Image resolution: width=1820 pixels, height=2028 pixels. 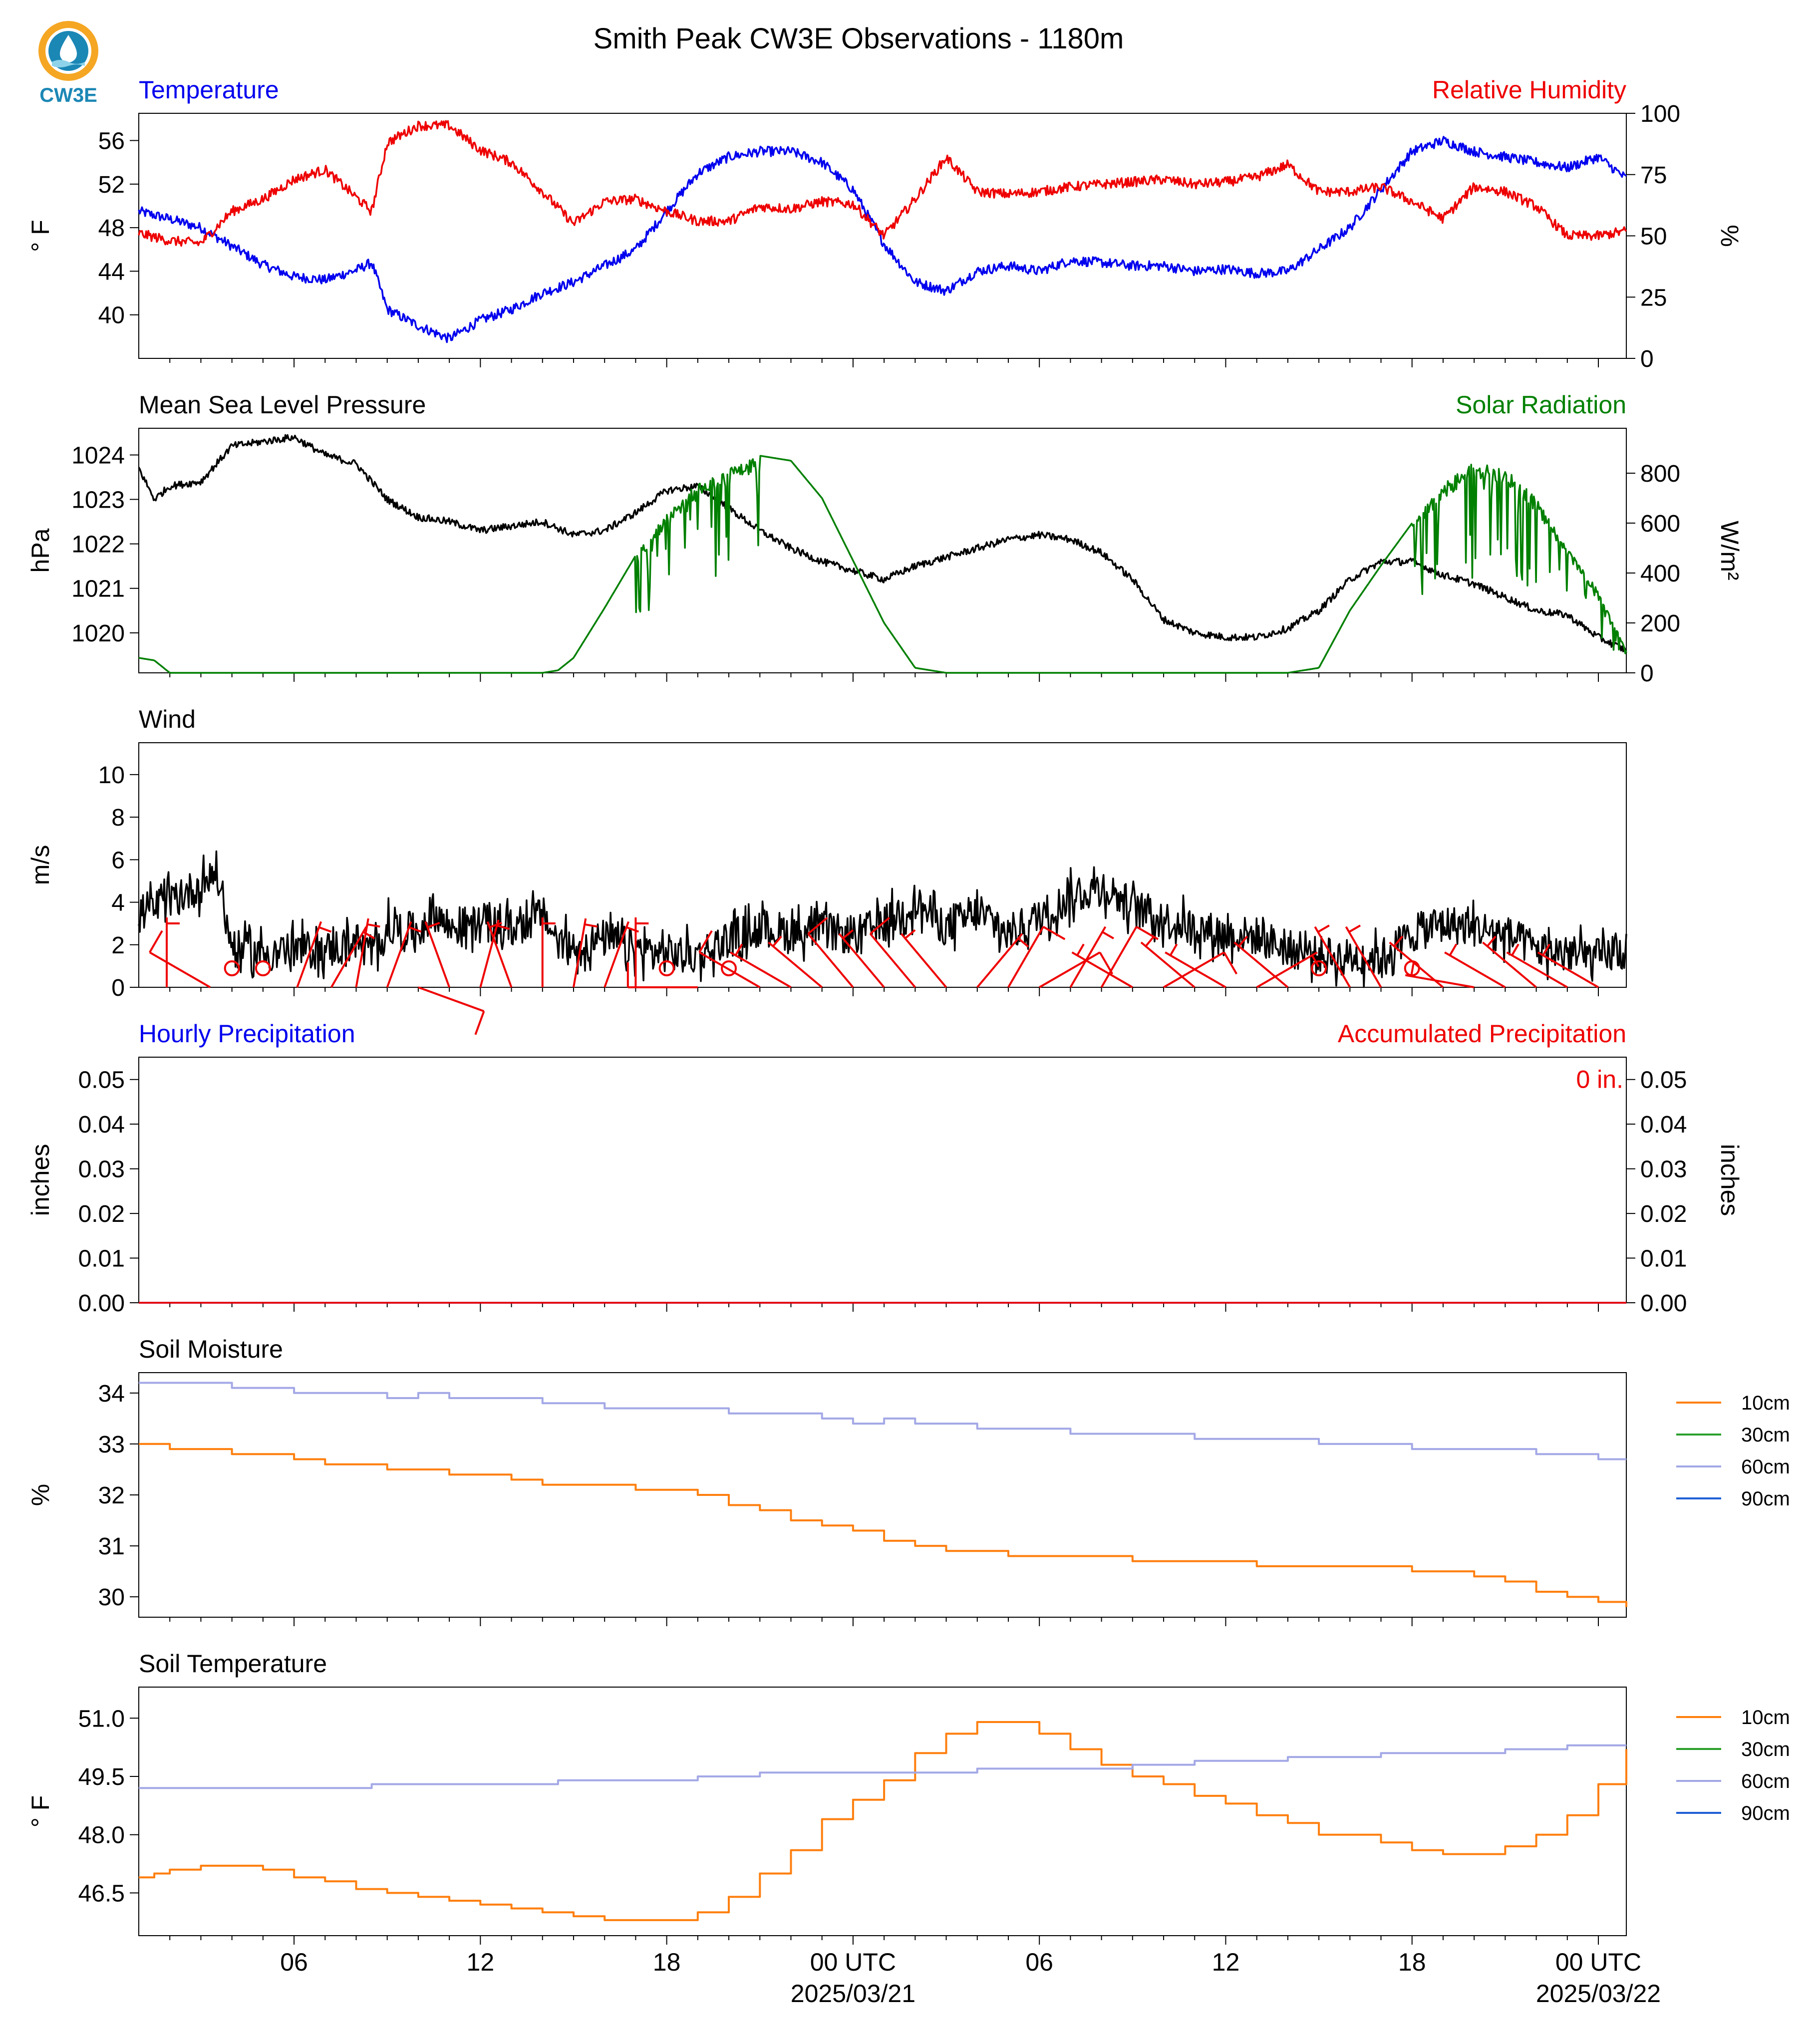 What do you see at coordinates (118, 860) in the screenshot?
I see `y-tick-label-left: 6` at bounding box center [118, 860].